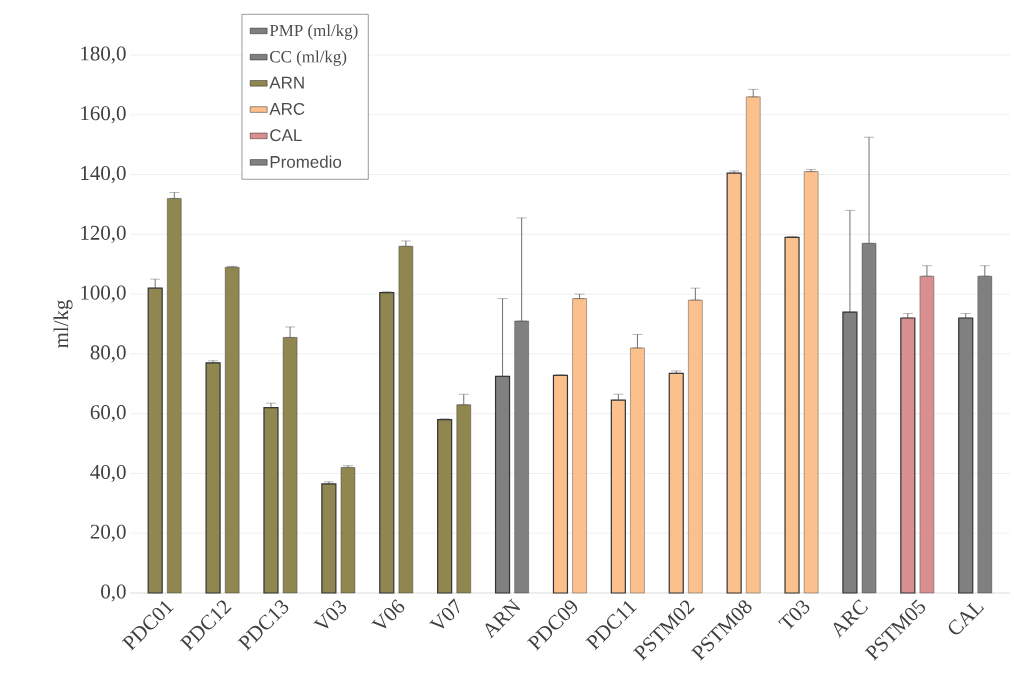 This screenshot has width=1014, height=688. Describe the element at coordinates (287, 108) in the screenshot. I see `legend-label: ARC` at that location.